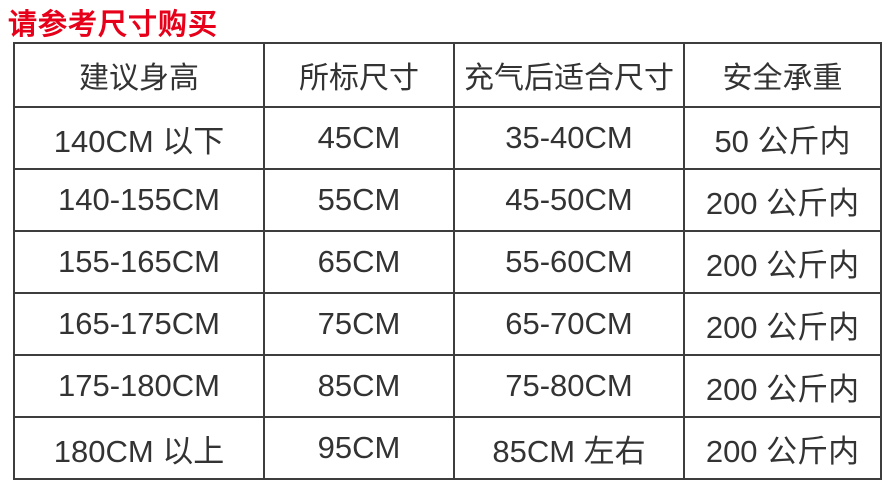  I want to click on table-cell: 65CM, so click(359, 262).